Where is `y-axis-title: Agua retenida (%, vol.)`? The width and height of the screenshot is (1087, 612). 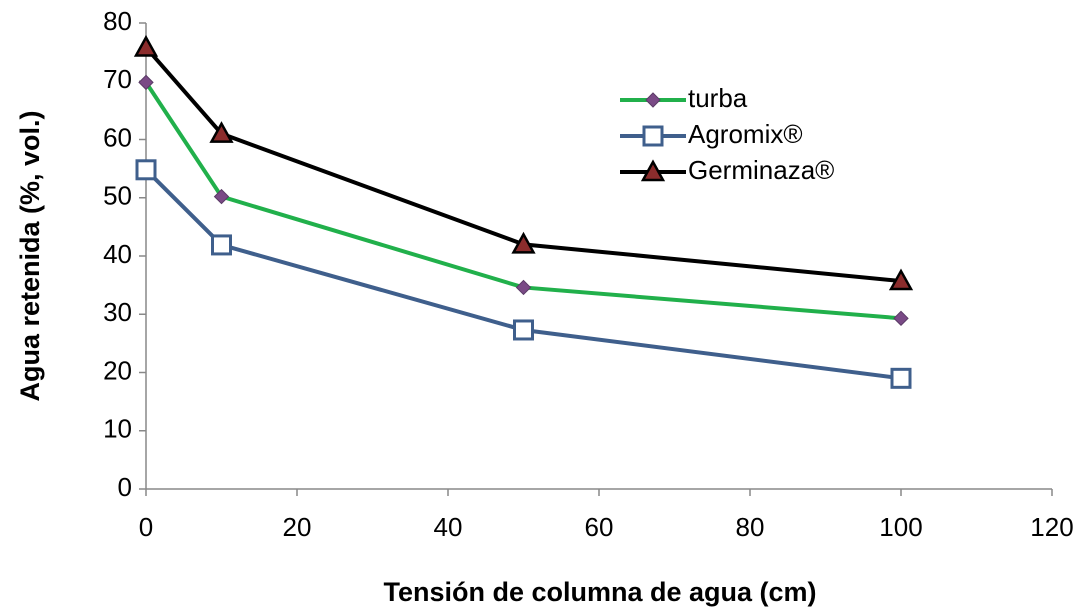 y-axis-title: Agua retenida (%, vol.) is located at coordinates (30, 255).